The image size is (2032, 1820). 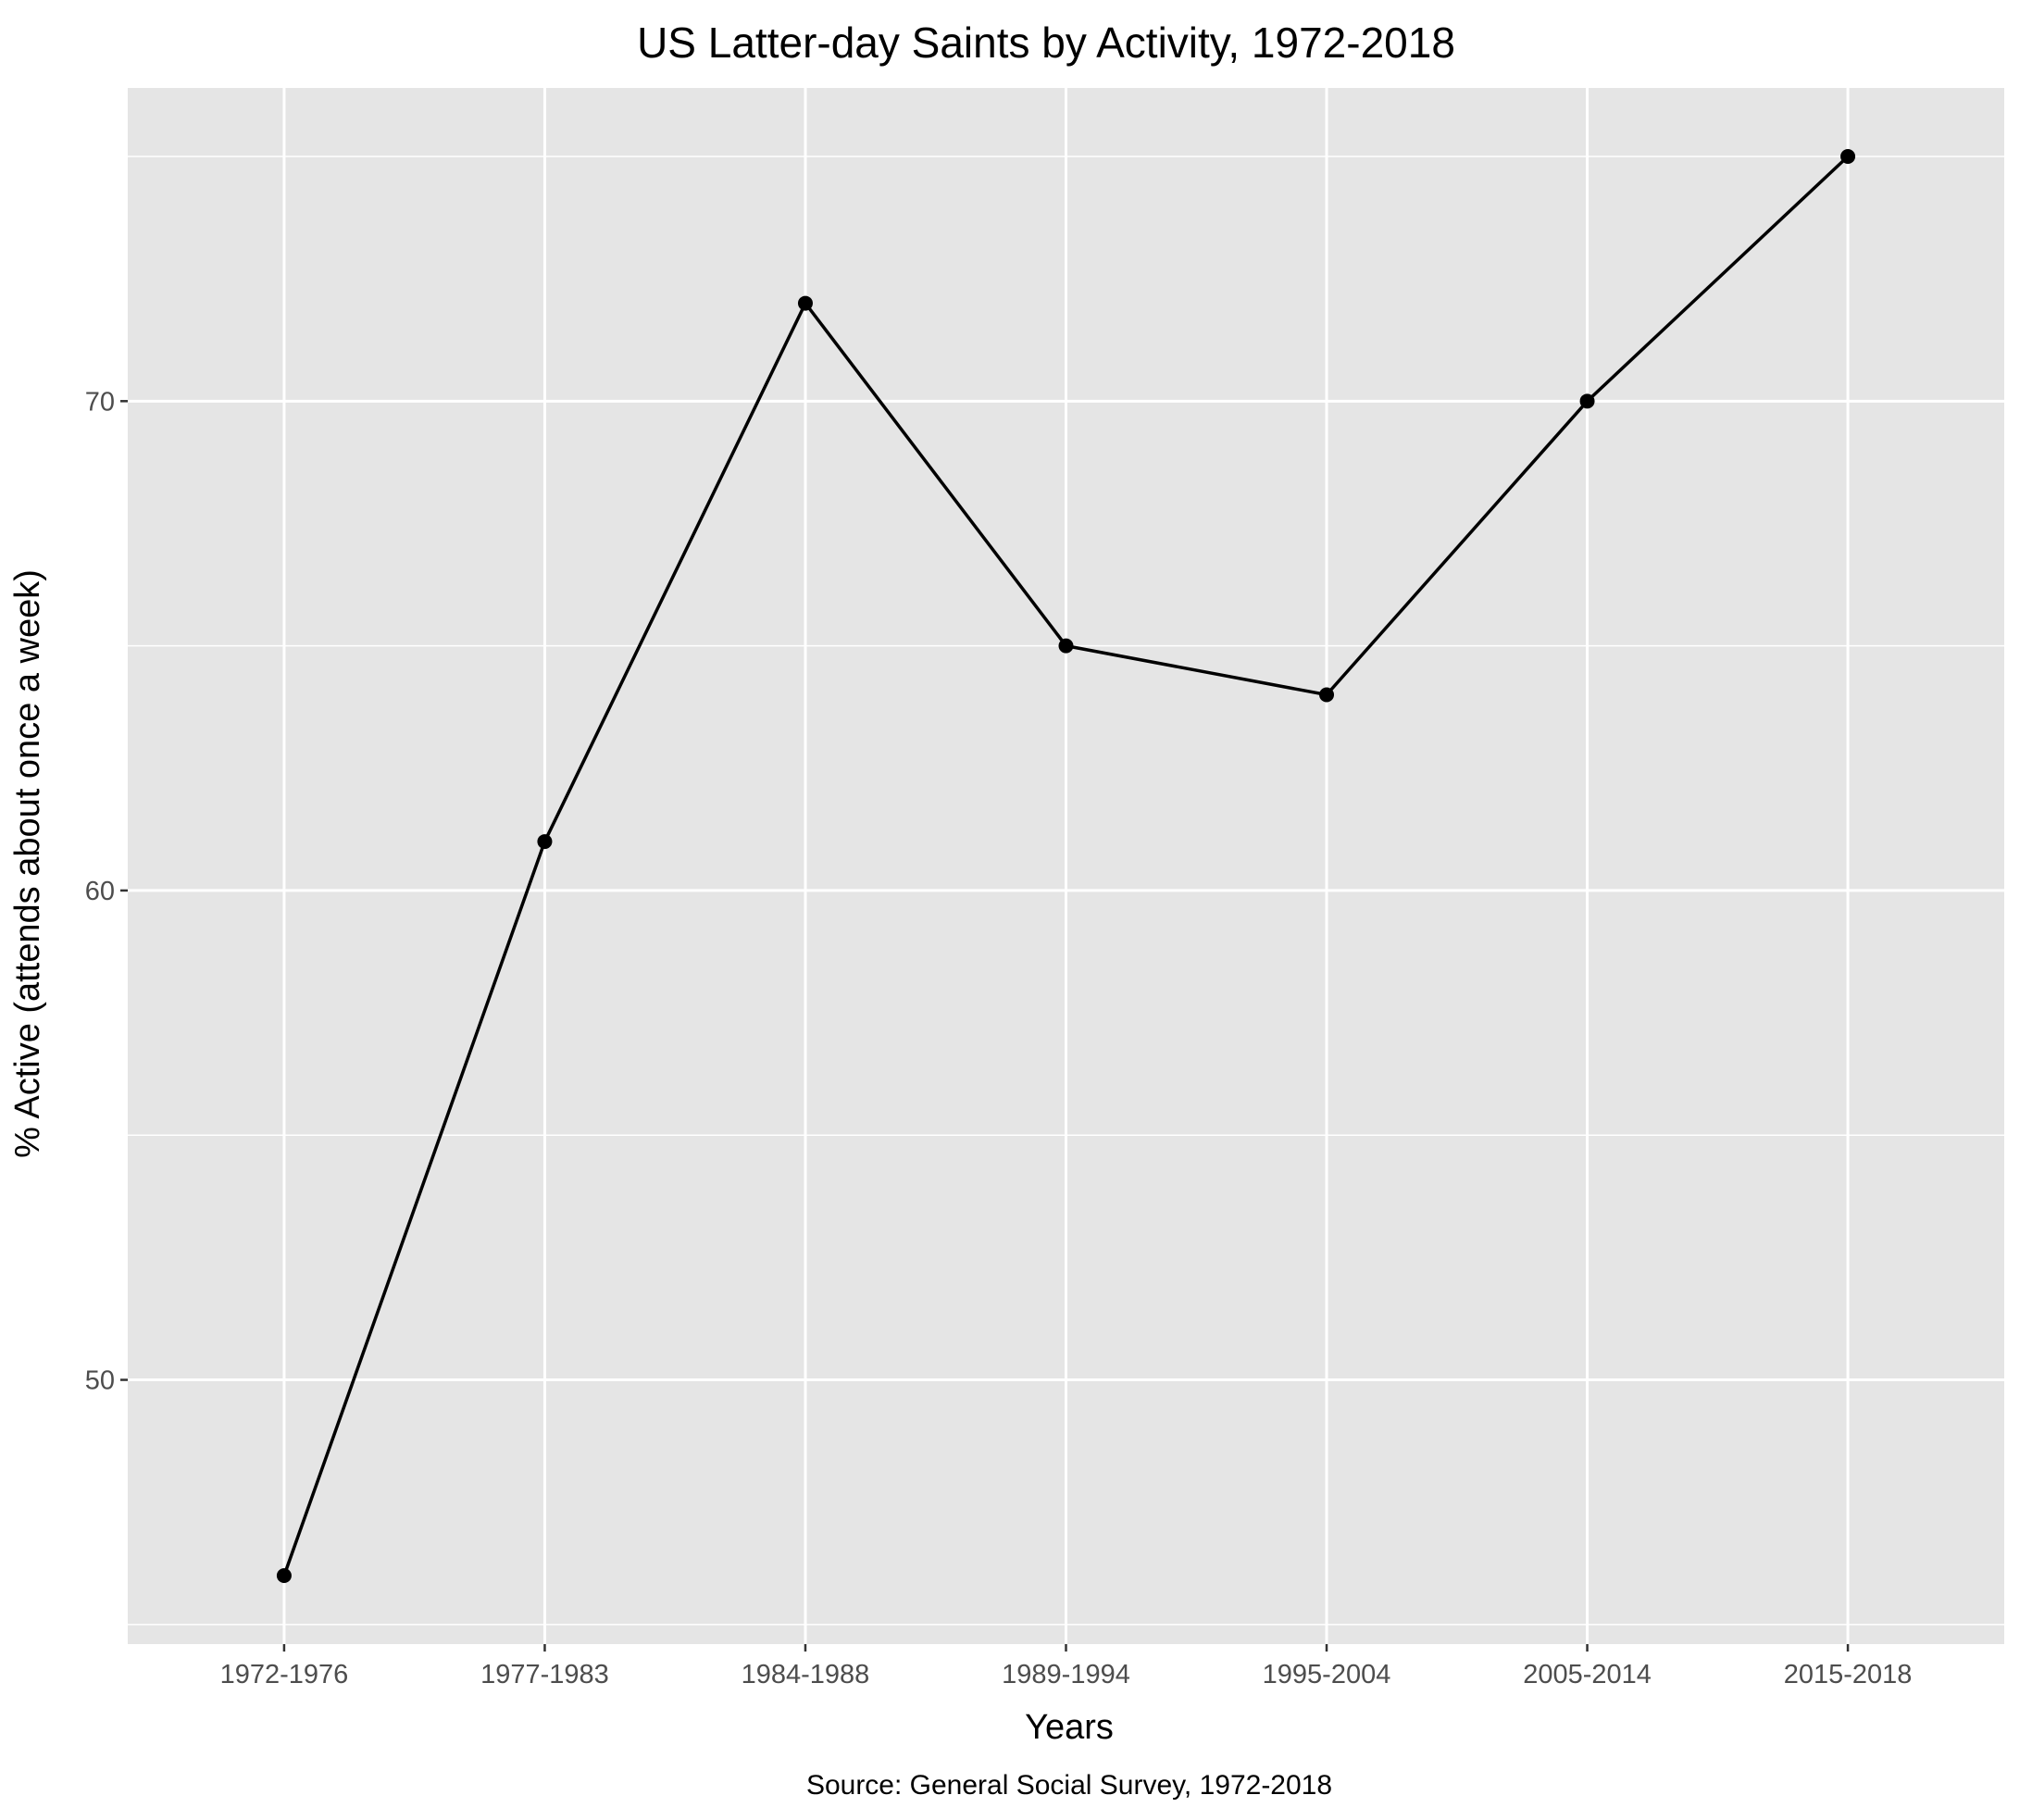 What do you see at coordinates (1327, 1674) in the screenshot?
I see `x-tick-label: 1995-2004` at bounding box center [1327, 1674].